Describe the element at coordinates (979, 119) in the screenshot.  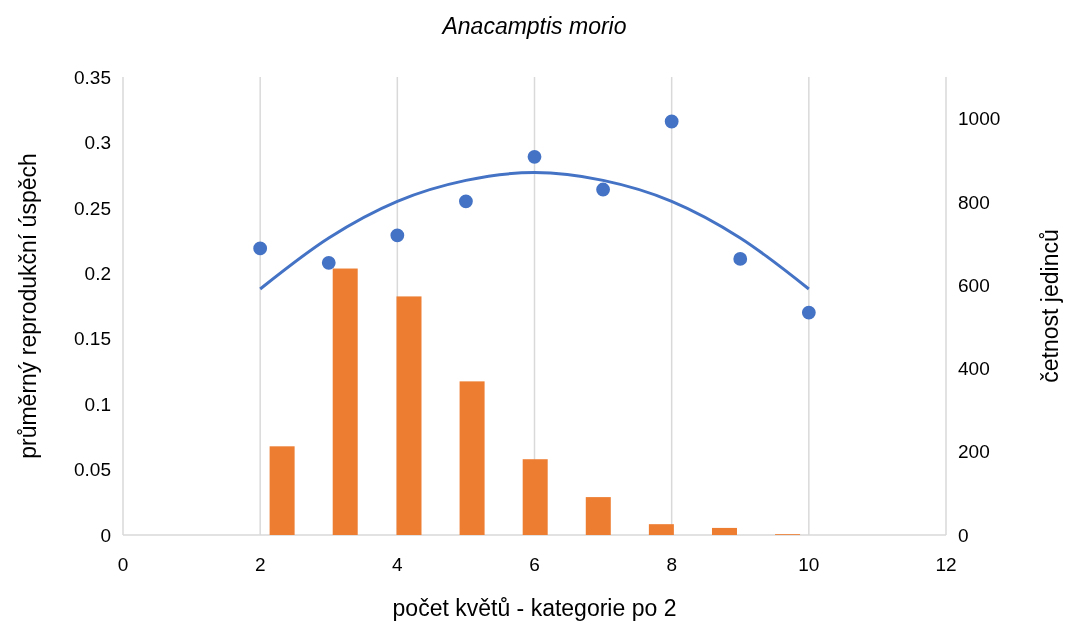
I see `y2-tick-label: 1000` at that location.